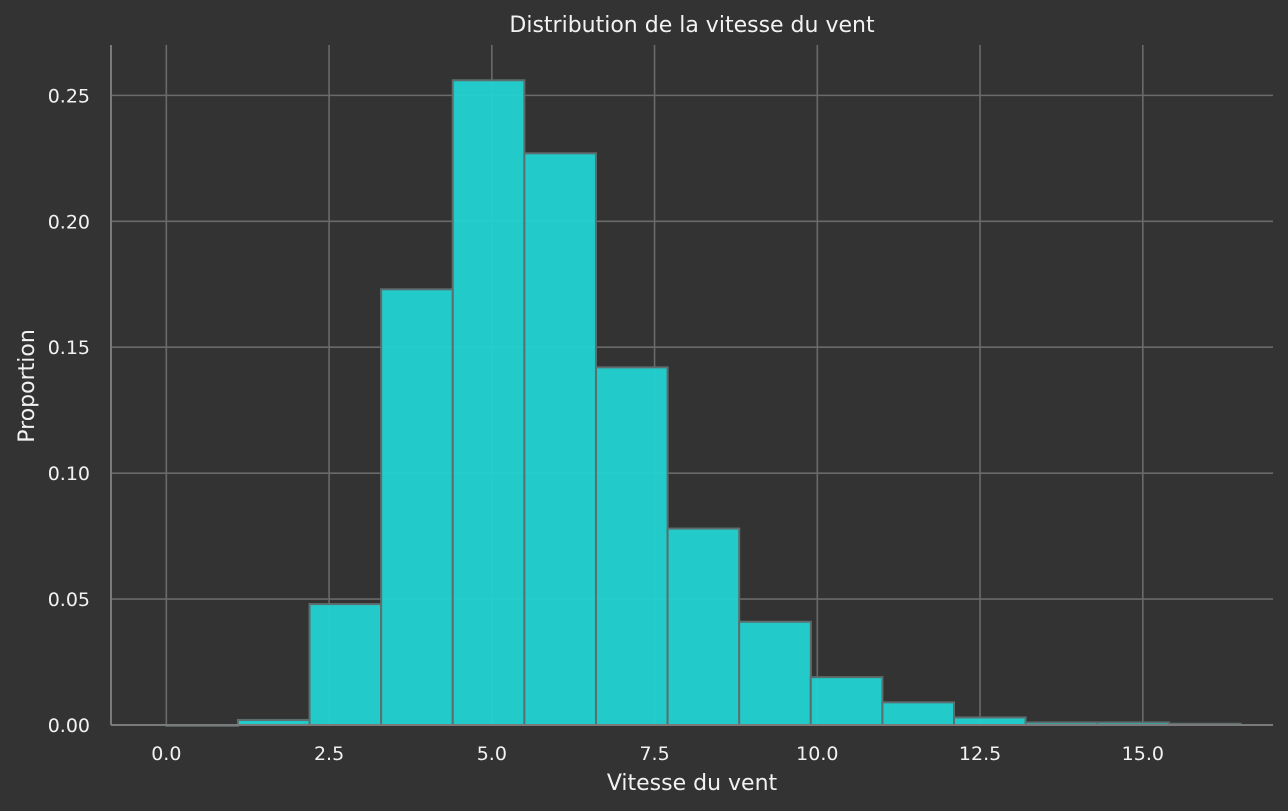 This screenshot has width=1288, height=811. I want to click on x-axis-title: Vitesse du vent, so click(692, 783).